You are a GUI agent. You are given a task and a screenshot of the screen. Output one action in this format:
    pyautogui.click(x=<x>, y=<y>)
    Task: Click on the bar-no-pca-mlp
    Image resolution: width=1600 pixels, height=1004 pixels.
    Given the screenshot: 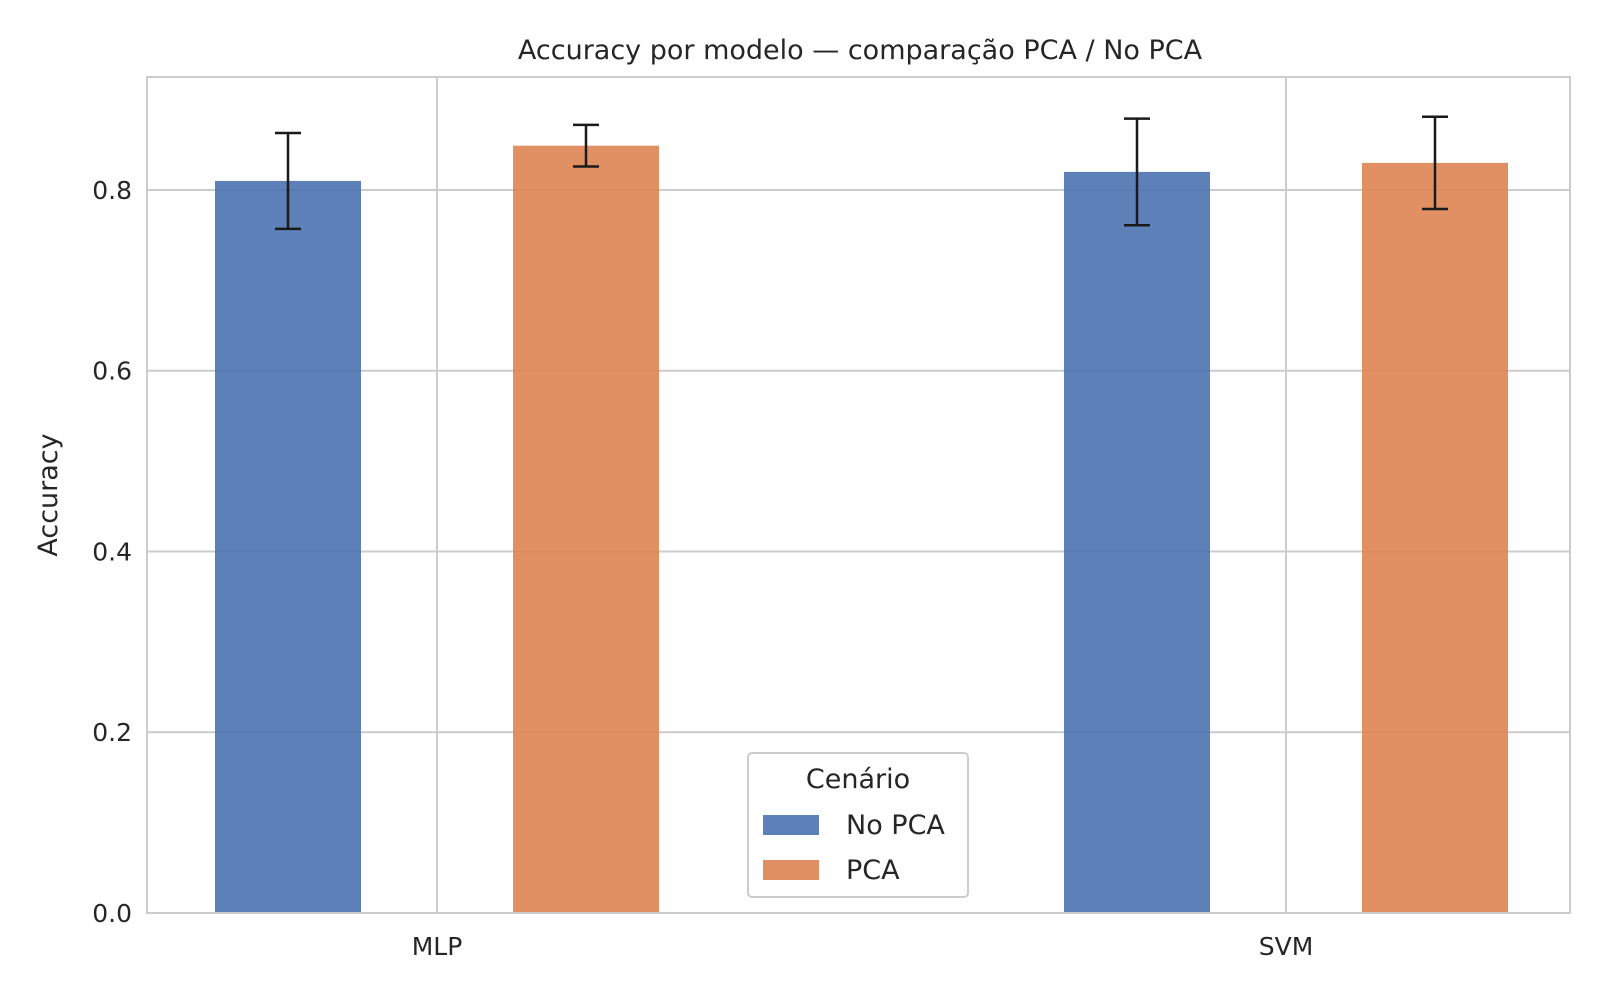 What is the action you would take?
    pyautogui.click(x=288, y=547)
    